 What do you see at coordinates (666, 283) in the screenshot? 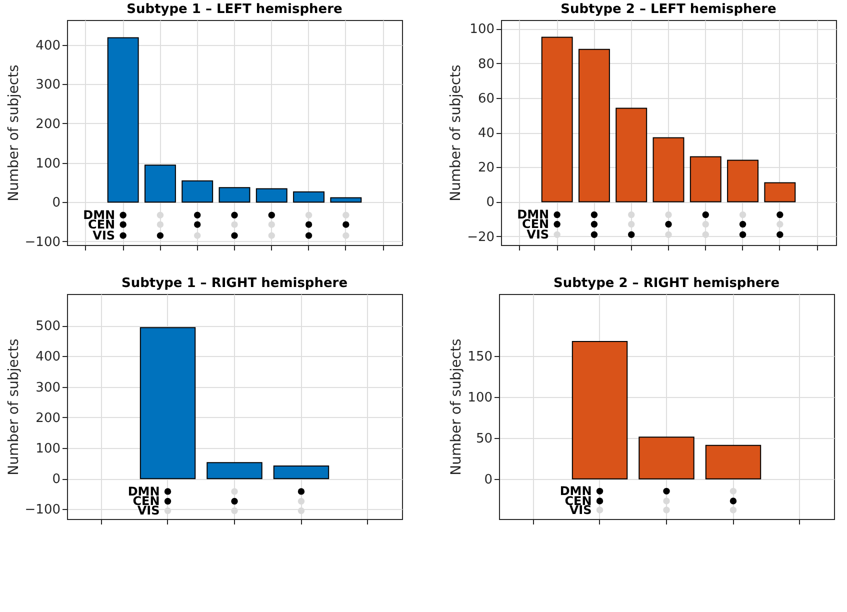
I see `chart-title: Subtype 2 – RIGHT hemisphere` at bounding box center [666, 283].